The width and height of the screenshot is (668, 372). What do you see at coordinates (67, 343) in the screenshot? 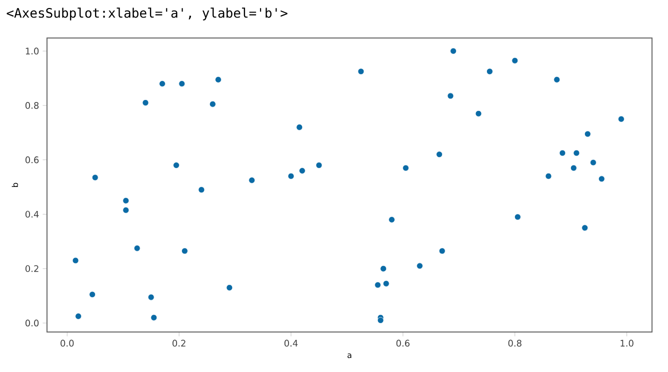
I see `x-tick-label: 0.0` at bounding box center [67, 343].